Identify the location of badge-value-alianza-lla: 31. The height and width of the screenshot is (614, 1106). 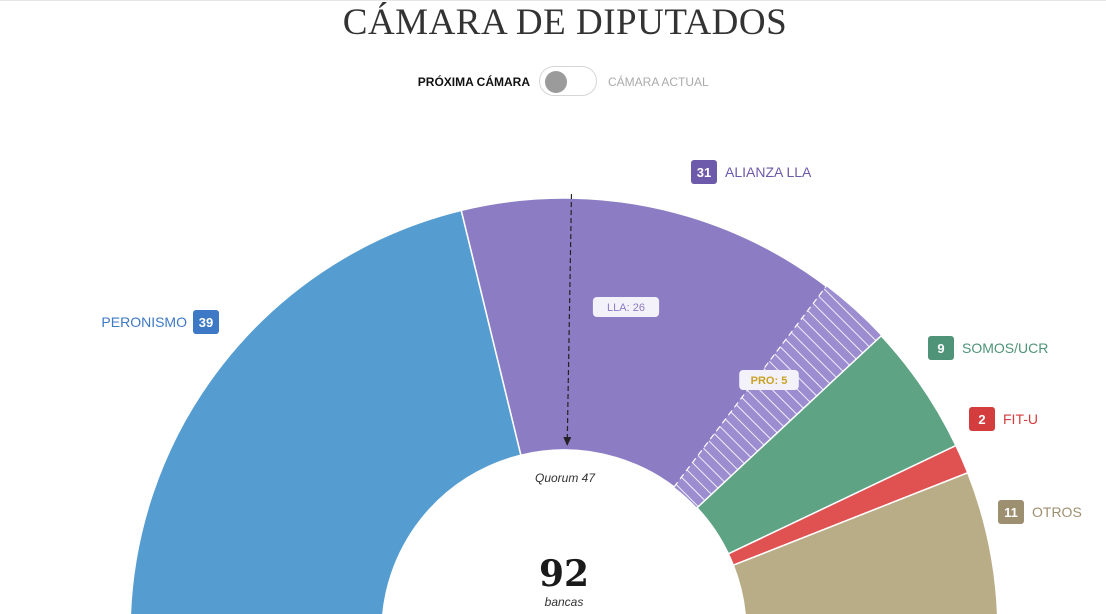
(704, 172).